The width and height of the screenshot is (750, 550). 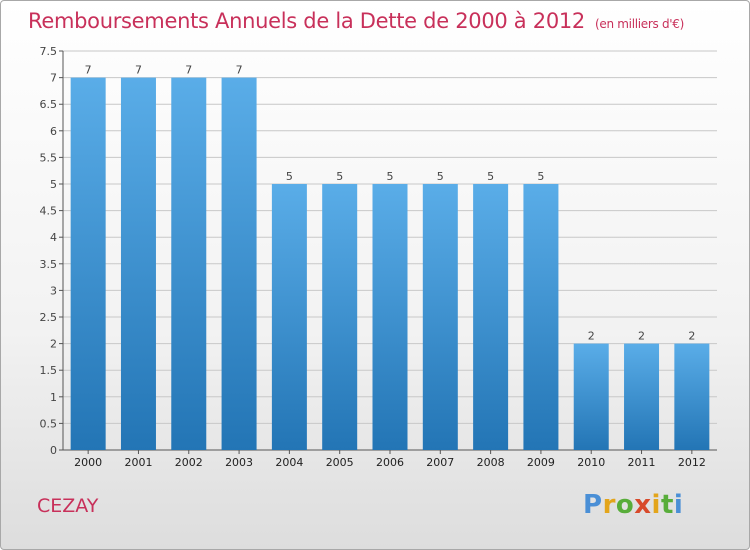 I want to click on x-tick-label: 2006, so click(x=390, y=462).